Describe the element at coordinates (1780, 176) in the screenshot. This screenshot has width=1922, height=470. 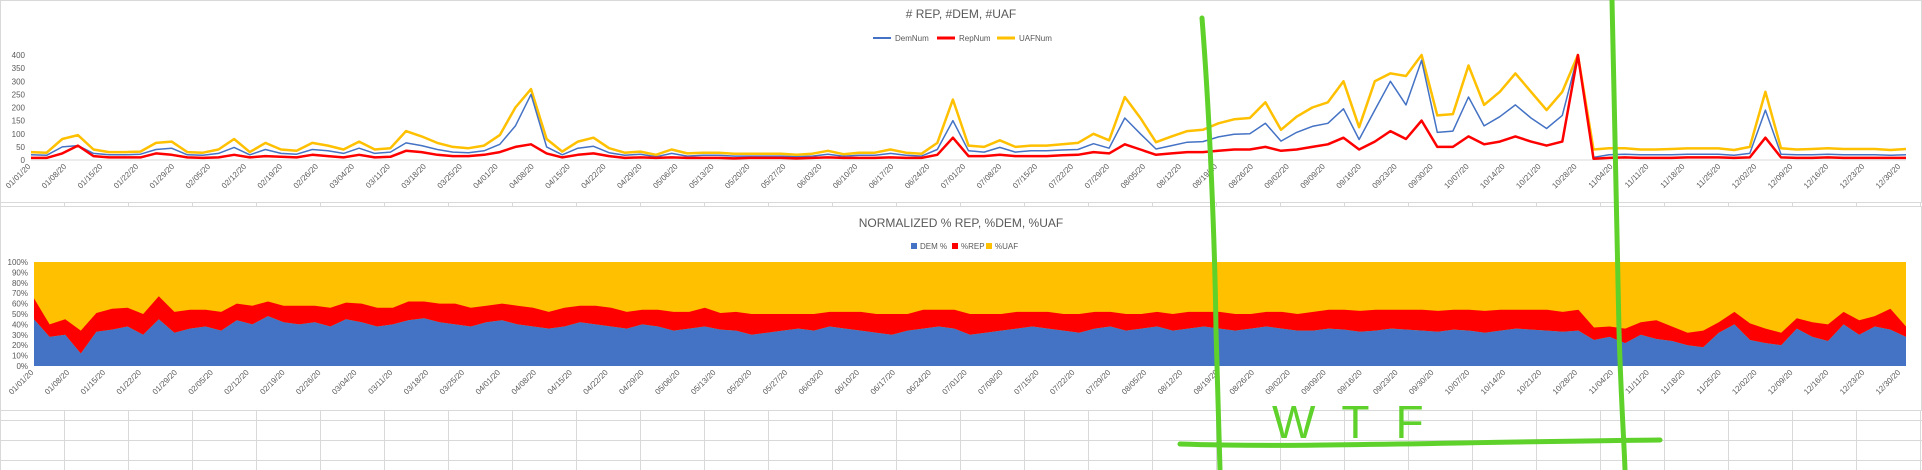
I see `x-tick-label: 12/09/20` at that location.